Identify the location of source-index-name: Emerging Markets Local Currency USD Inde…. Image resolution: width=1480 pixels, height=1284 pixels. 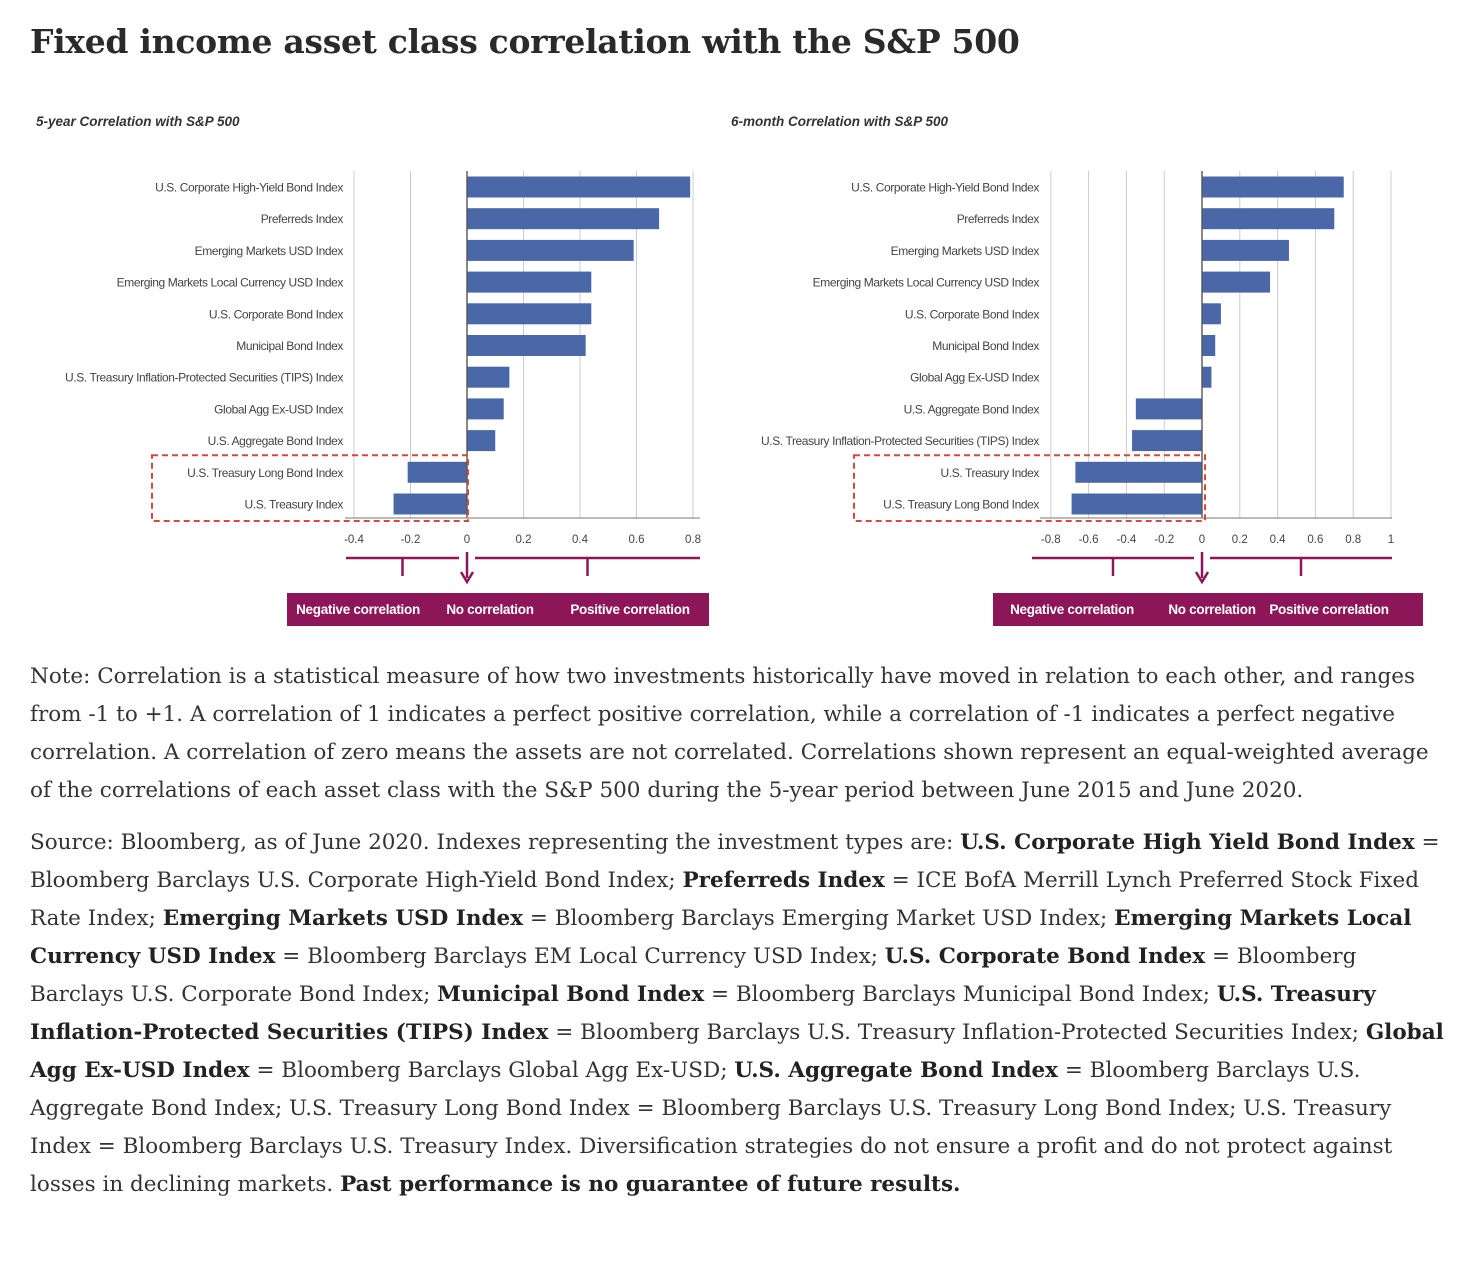
(721, 937).